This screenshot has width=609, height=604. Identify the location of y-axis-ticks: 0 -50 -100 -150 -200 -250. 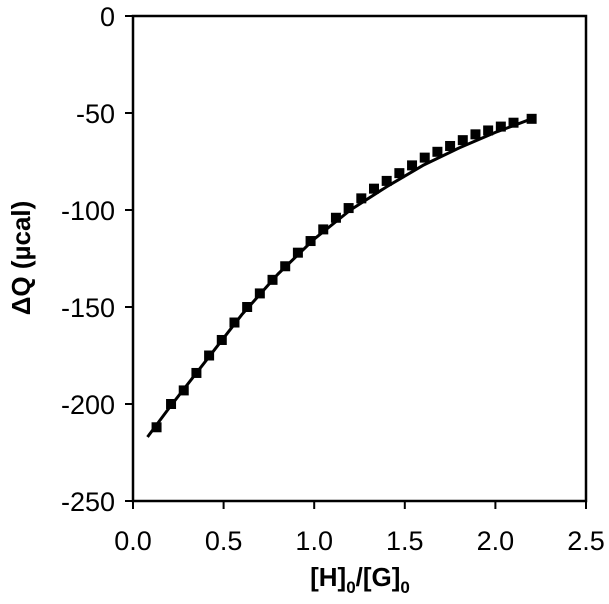
(97, 259).